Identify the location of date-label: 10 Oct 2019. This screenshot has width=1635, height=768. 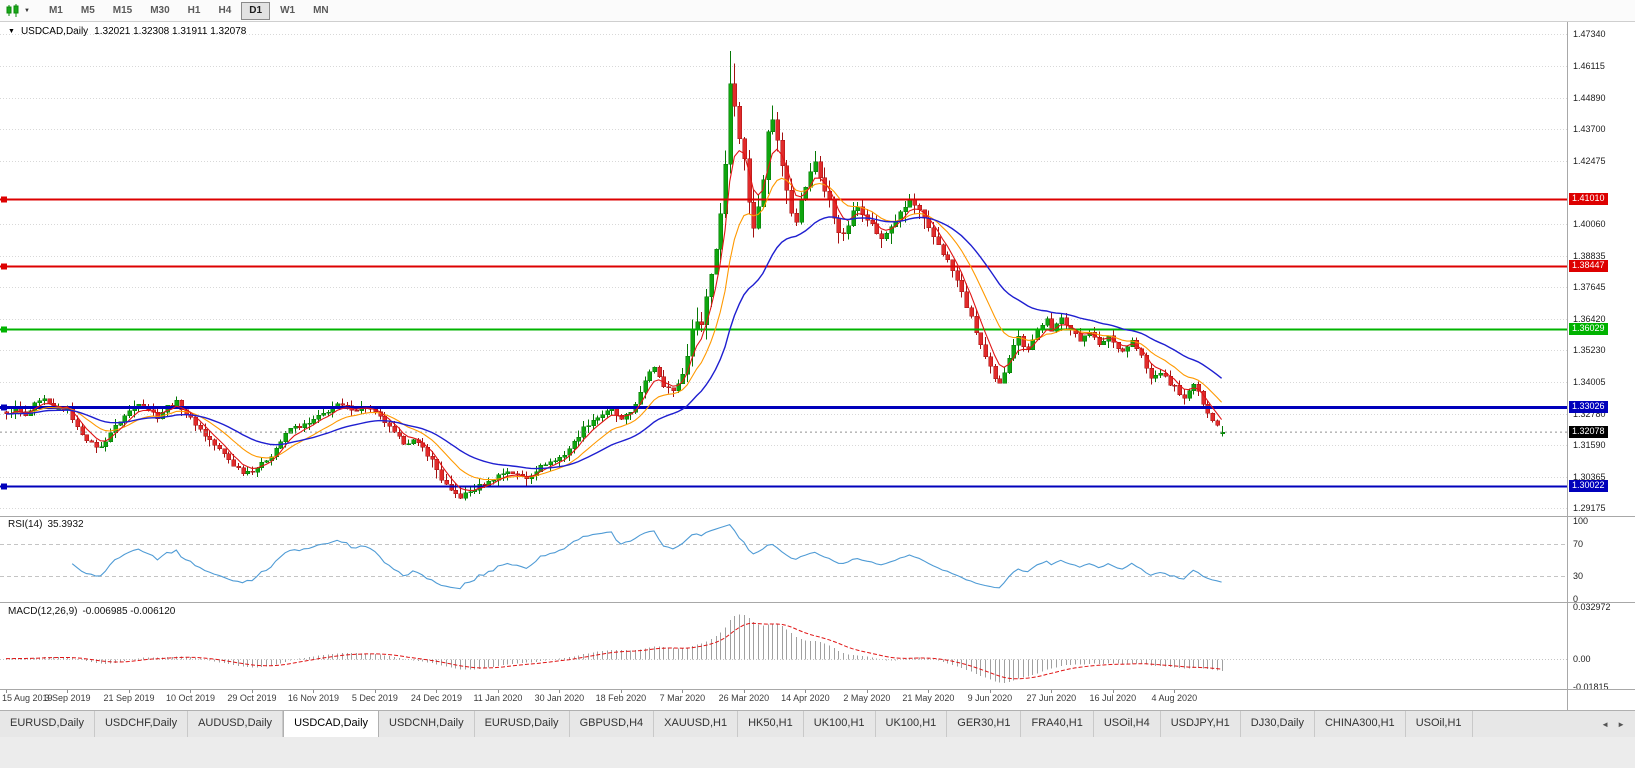
(190, 698).